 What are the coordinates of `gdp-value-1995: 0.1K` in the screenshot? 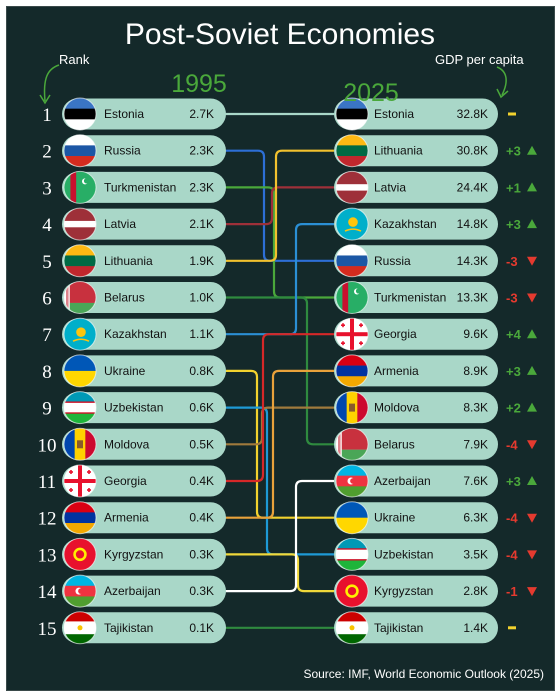 It's located at (201, 628).